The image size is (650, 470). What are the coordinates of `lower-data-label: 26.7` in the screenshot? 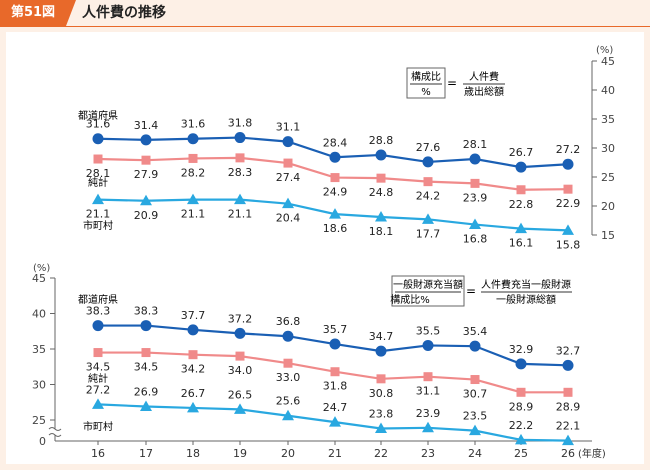 It's located at (193, 393).